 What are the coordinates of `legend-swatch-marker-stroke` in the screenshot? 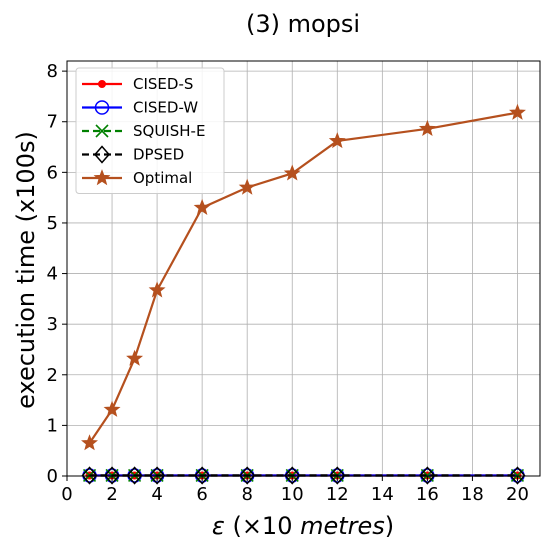 It's located at (102, 131).